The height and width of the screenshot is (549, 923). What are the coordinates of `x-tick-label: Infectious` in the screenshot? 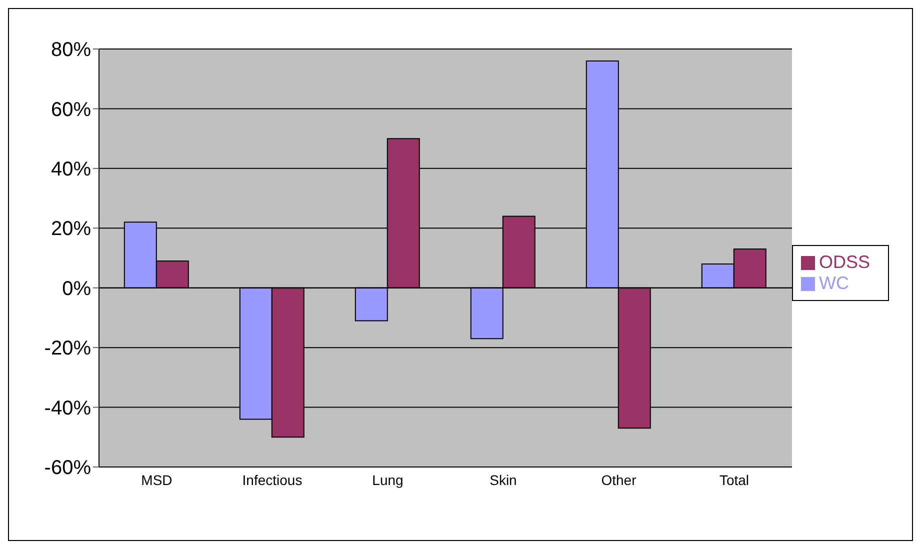 It's located at (272, 480).